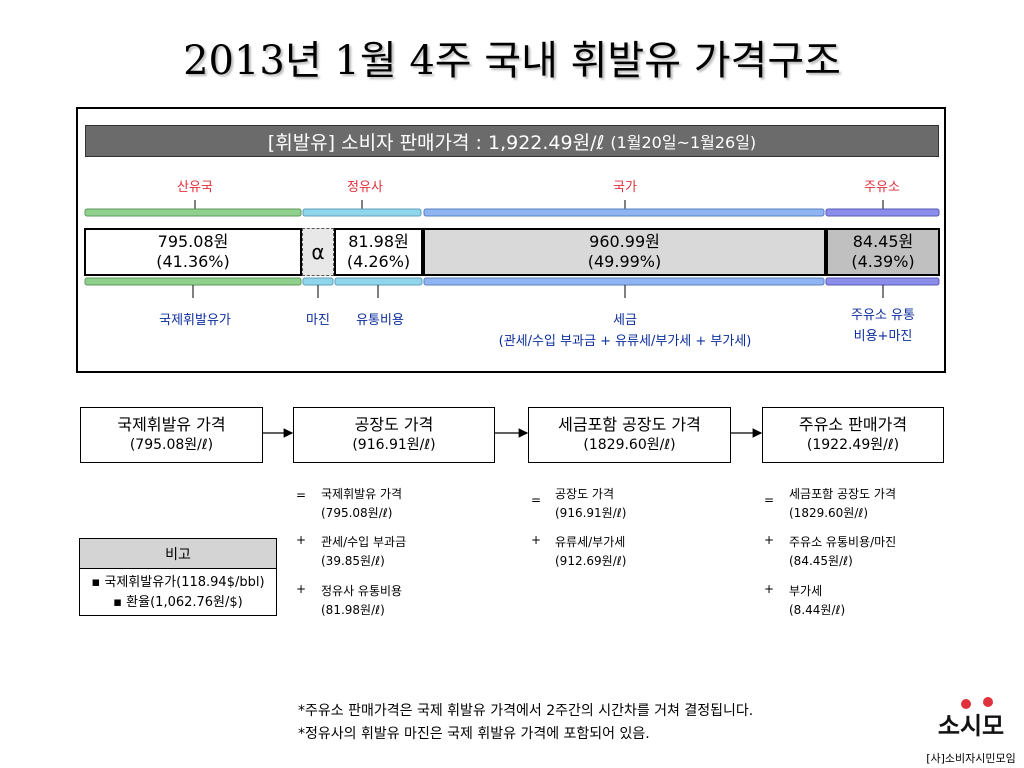  Describe the element at coordinates (362, 494) in the screenshot. I see `c1-r1-line1: 국제휘발유 가격` at that location.